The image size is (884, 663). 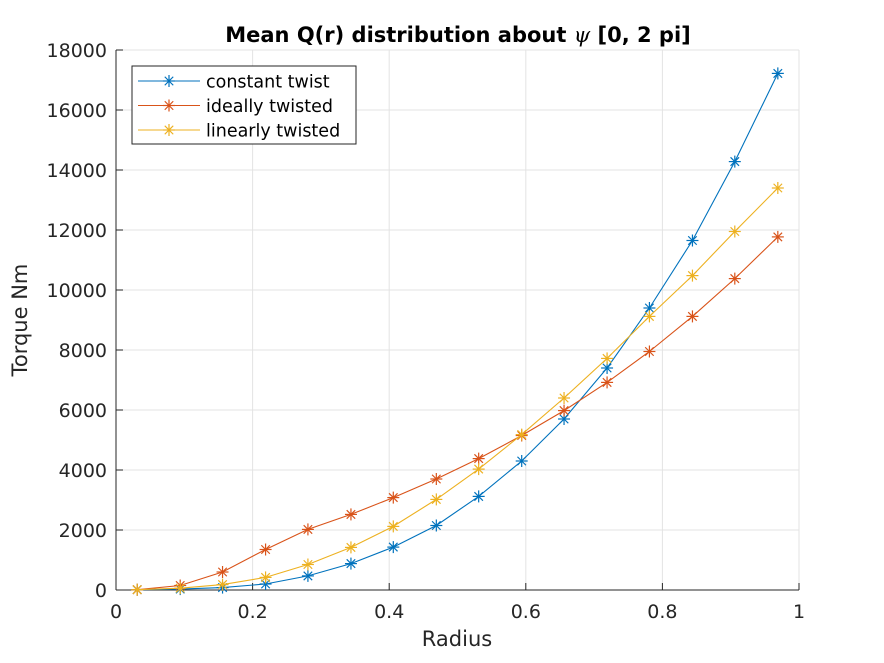 What do you see at coordinates (268, 83) in the screenshot?
I see `legend-label: constant twist` at bounding box center [268, 83].